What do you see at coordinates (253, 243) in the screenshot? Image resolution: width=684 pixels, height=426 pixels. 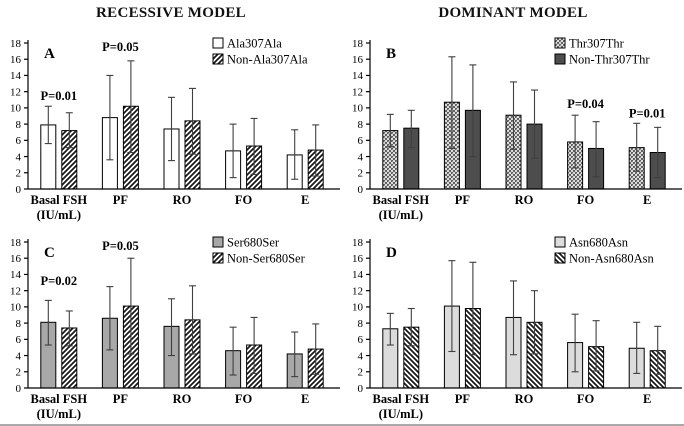 I see `legend-label: Ser680Ser` at bounding box center [253, 243].